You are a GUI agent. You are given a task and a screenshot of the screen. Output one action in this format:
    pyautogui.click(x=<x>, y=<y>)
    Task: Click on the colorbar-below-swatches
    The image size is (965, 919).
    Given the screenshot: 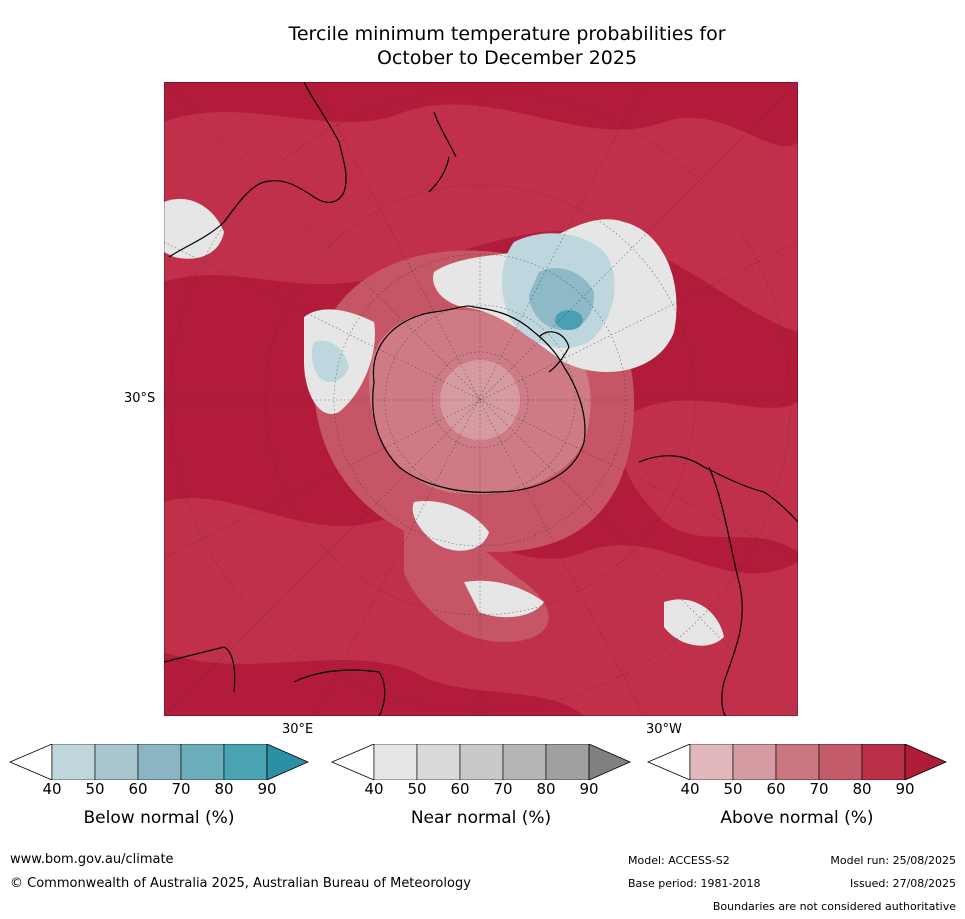 What is the action you would take?
    pyautogui.click(x=159, y=762)
    